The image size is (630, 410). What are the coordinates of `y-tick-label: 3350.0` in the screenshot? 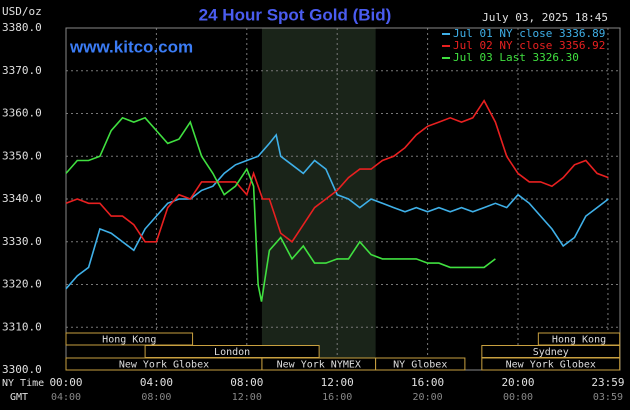 It's located at (22, 155).